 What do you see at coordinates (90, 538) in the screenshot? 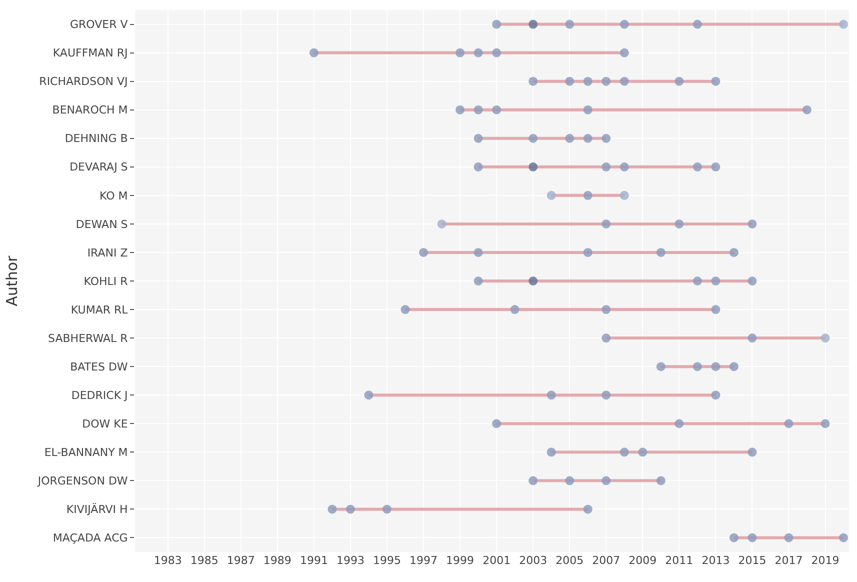
I see `y-tick-label: MAÇADA ACG` at bounding box center [90, 538].